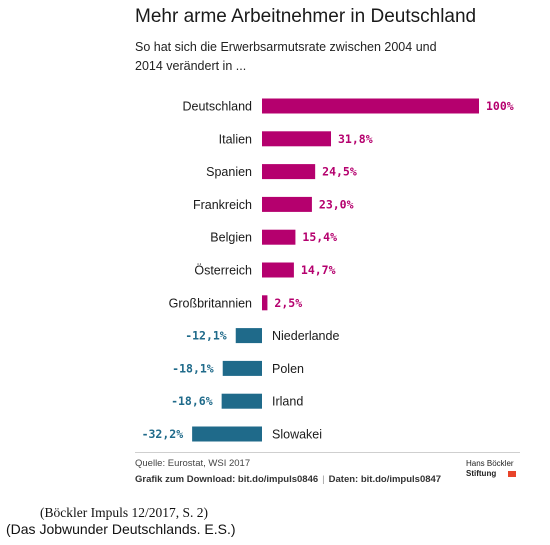 The image size is (550, 545). What do you see at coordinates (385, 479) in the screenshot?
I see `data-link: Daten: bit.do/impuls0847` at bounding box center [385, 479].